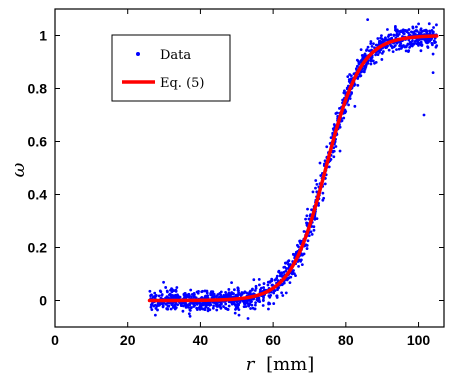  What do you see at coordinates (38, 248) in the screenshot?
I see `y-tick-label: 0.2` at bounding box center [38, 248].